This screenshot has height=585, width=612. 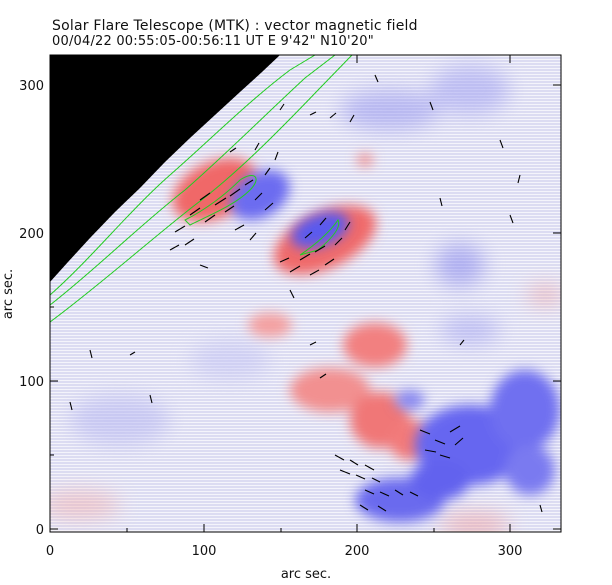 What do you see at coordinates (50, 551) in the screenshot?
I see `x-tick-label: 0` at bounding box center [50, 551].